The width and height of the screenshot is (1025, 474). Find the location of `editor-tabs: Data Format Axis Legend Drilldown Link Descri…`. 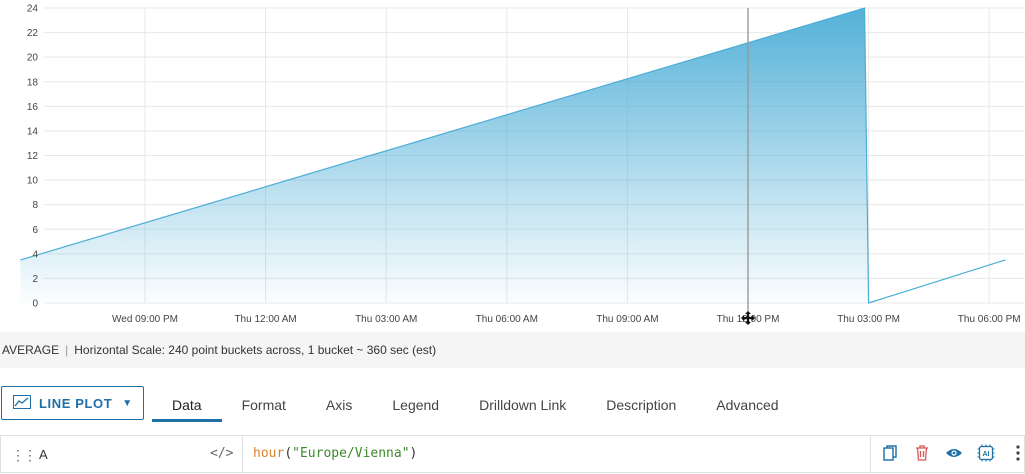

editor-tabs: Data Format Axis Legend Drilldown Link Descri… is located at coordinates (475, 404).